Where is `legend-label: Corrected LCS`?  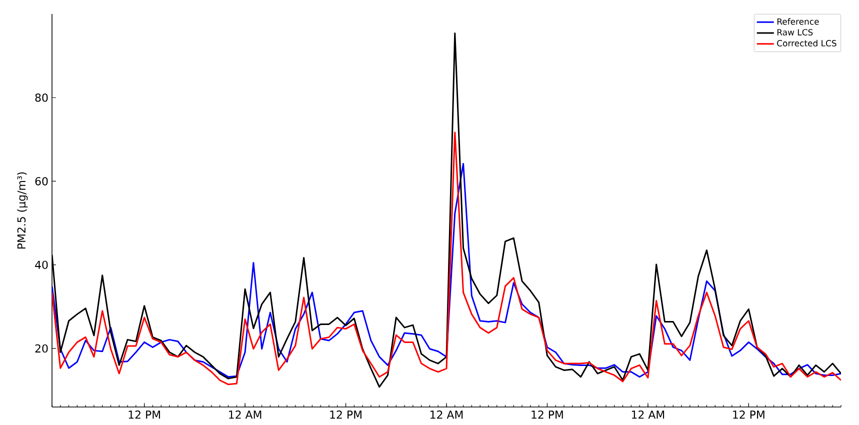 legend-label: Corrected LCS is located at coordinates (806, 43).